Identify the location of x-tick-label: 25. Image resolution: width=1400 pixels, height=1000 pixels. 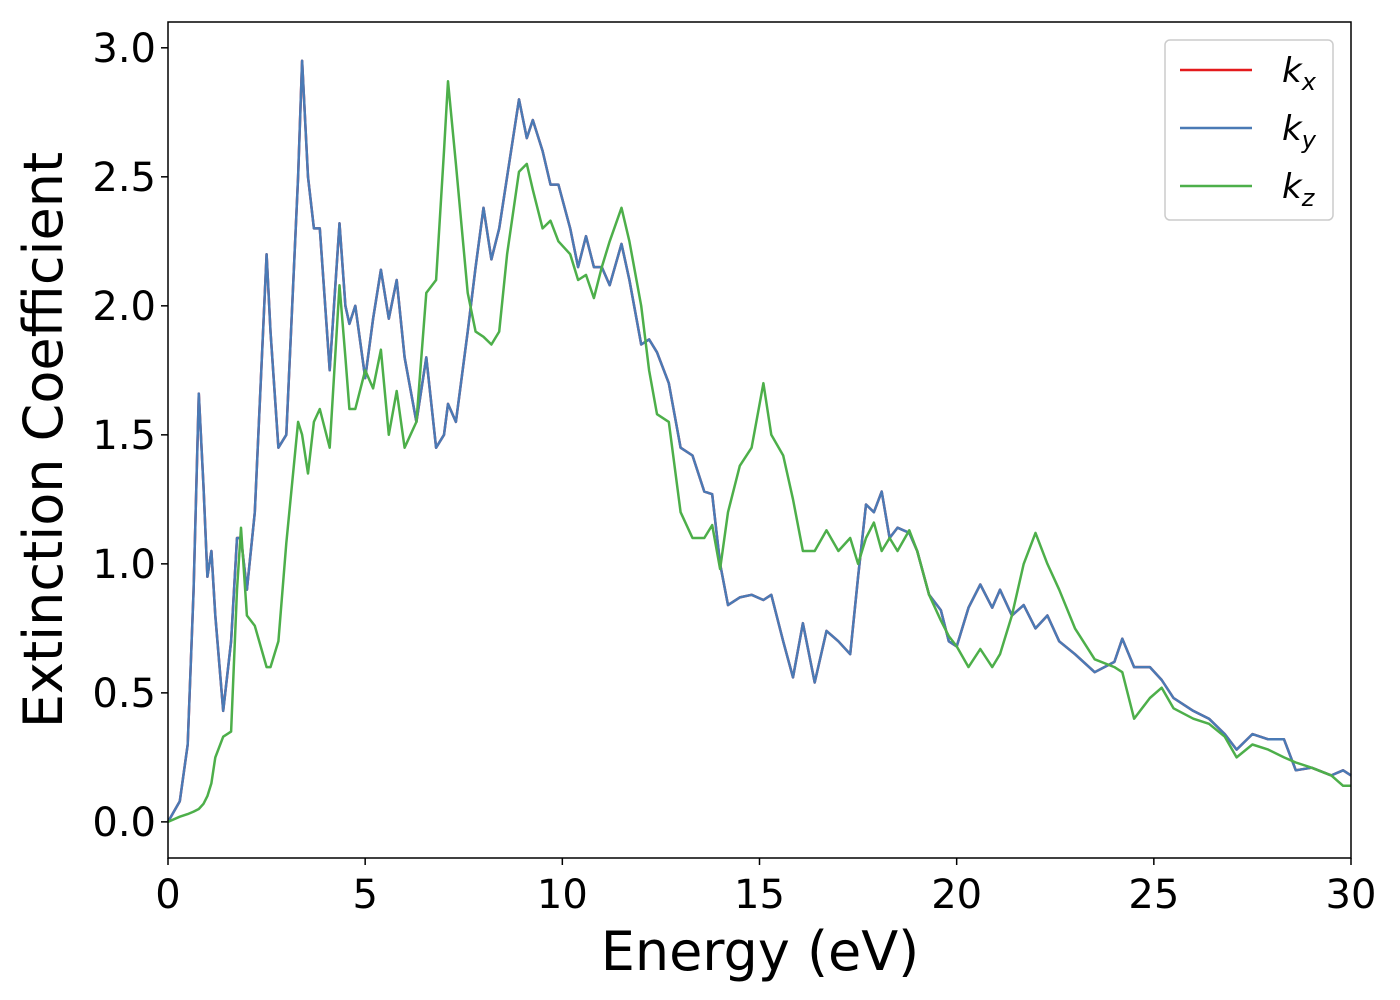
(1153, 895).